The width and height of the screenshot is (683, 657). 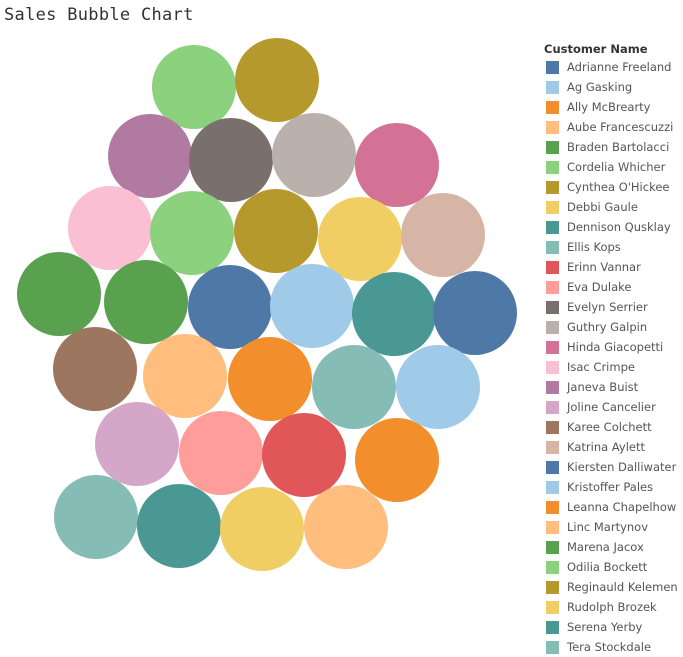 What do you see at coordinates (613, 487) in the screenshot?
I see `legend-item: Kristoffer Pales` at bounding box center [613, 487].